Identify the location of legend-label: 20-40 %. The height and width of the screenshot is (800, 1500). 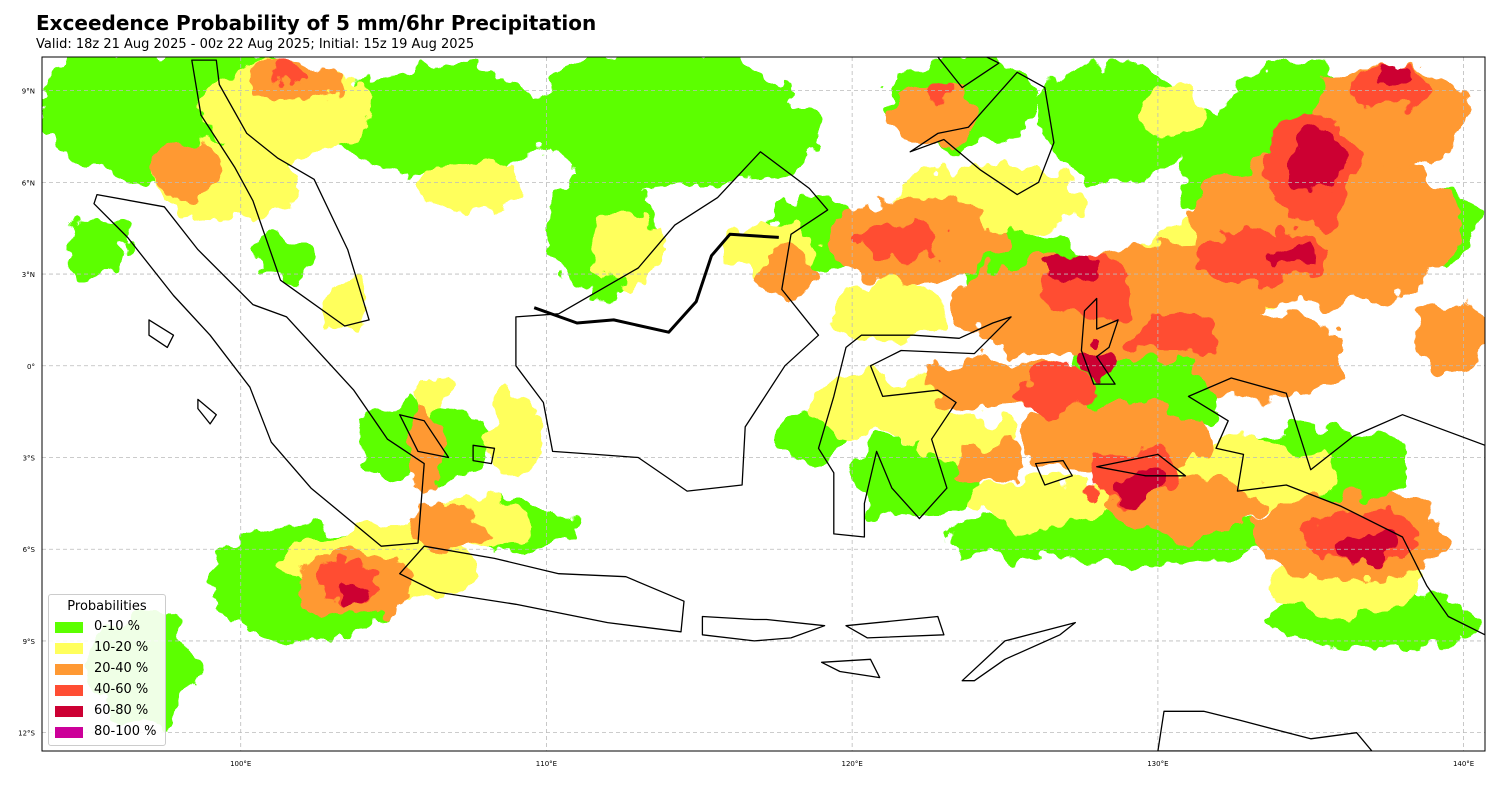
(121, 668).